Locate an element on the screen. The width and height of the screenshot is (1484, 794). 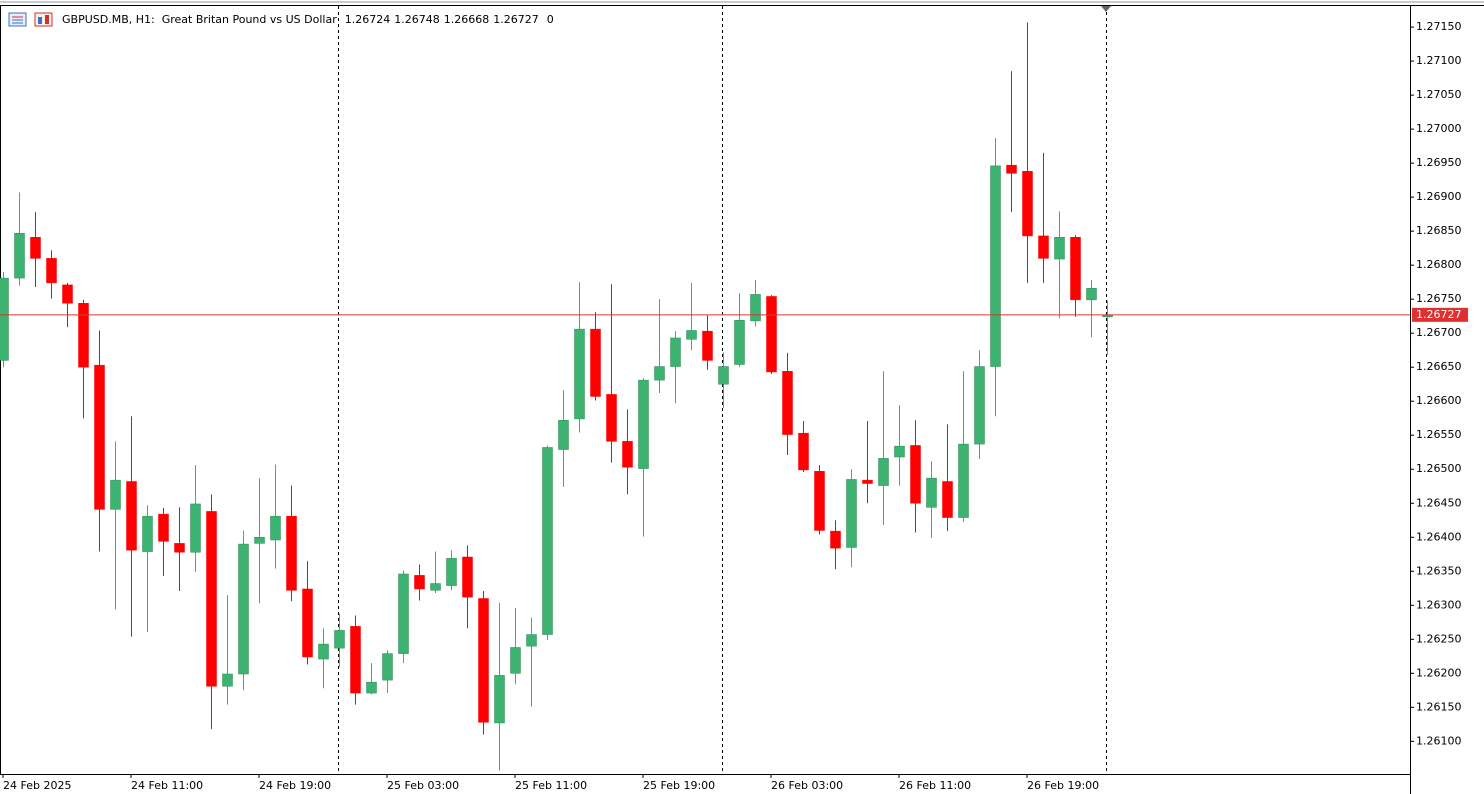
y-tick-label: 1.26900 is located at coordinates (1439, 196).